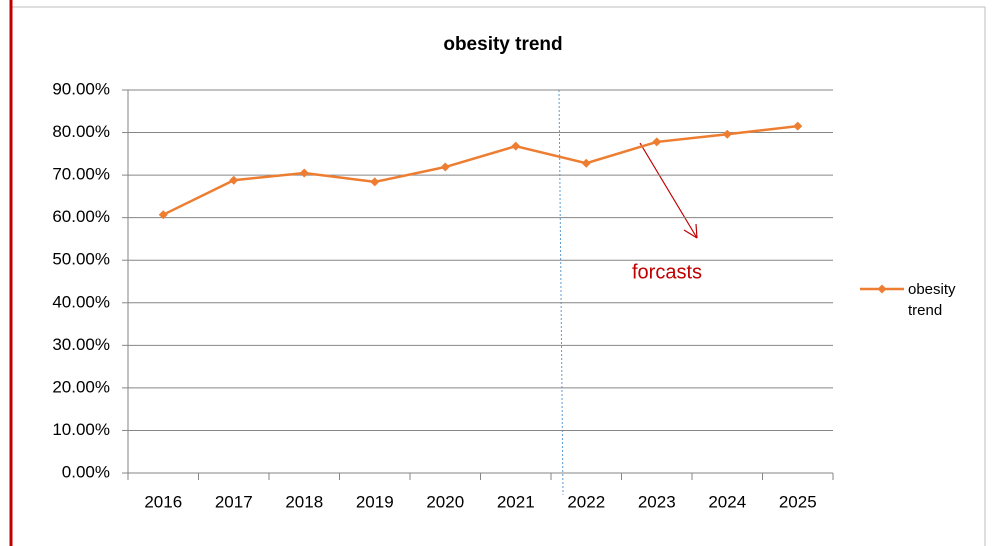  Describe the element at coordinates (727, 501) in the screenshot. I see `x-tick-label: 2024` at that location.